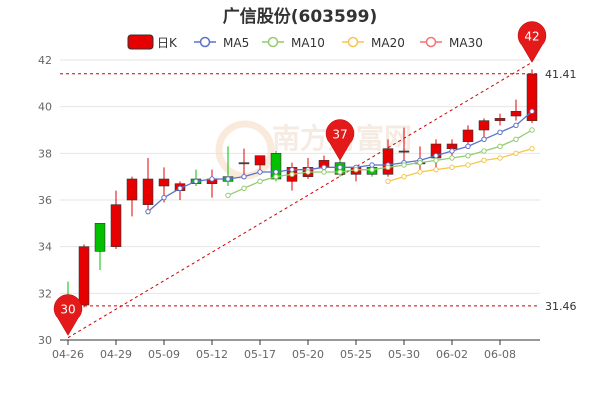 The image size is (600, 400). I want to click on y-tick-label: 38, so click(45, 153).